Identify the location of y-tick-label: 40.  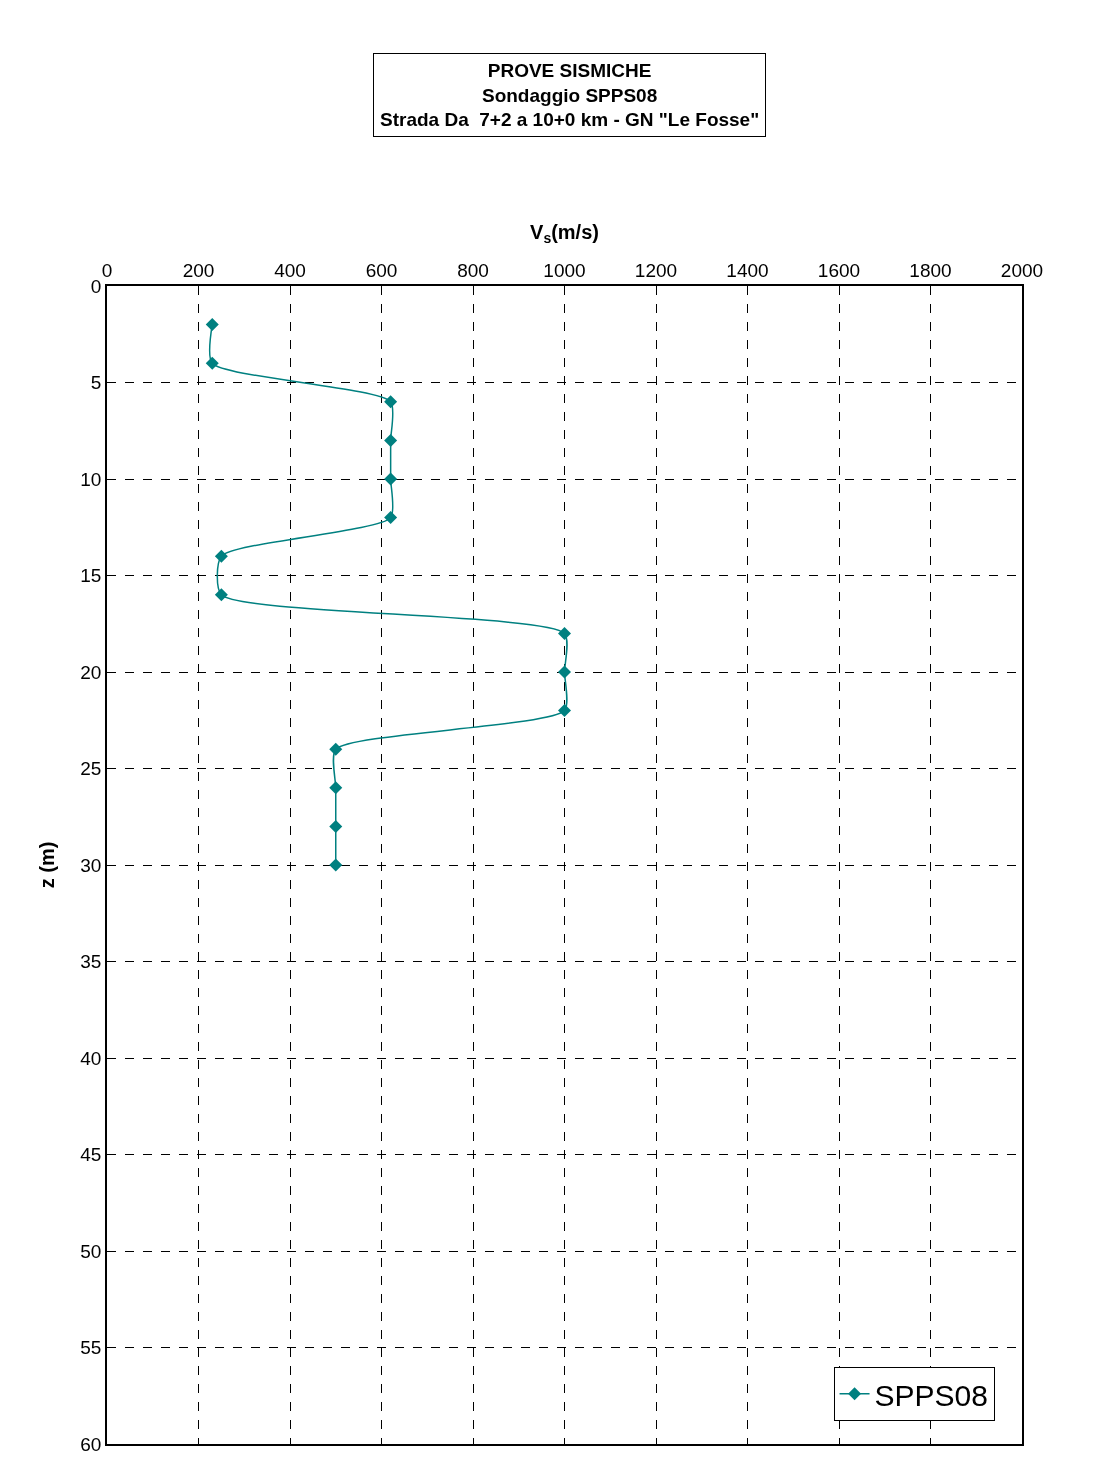
(91, 1058).